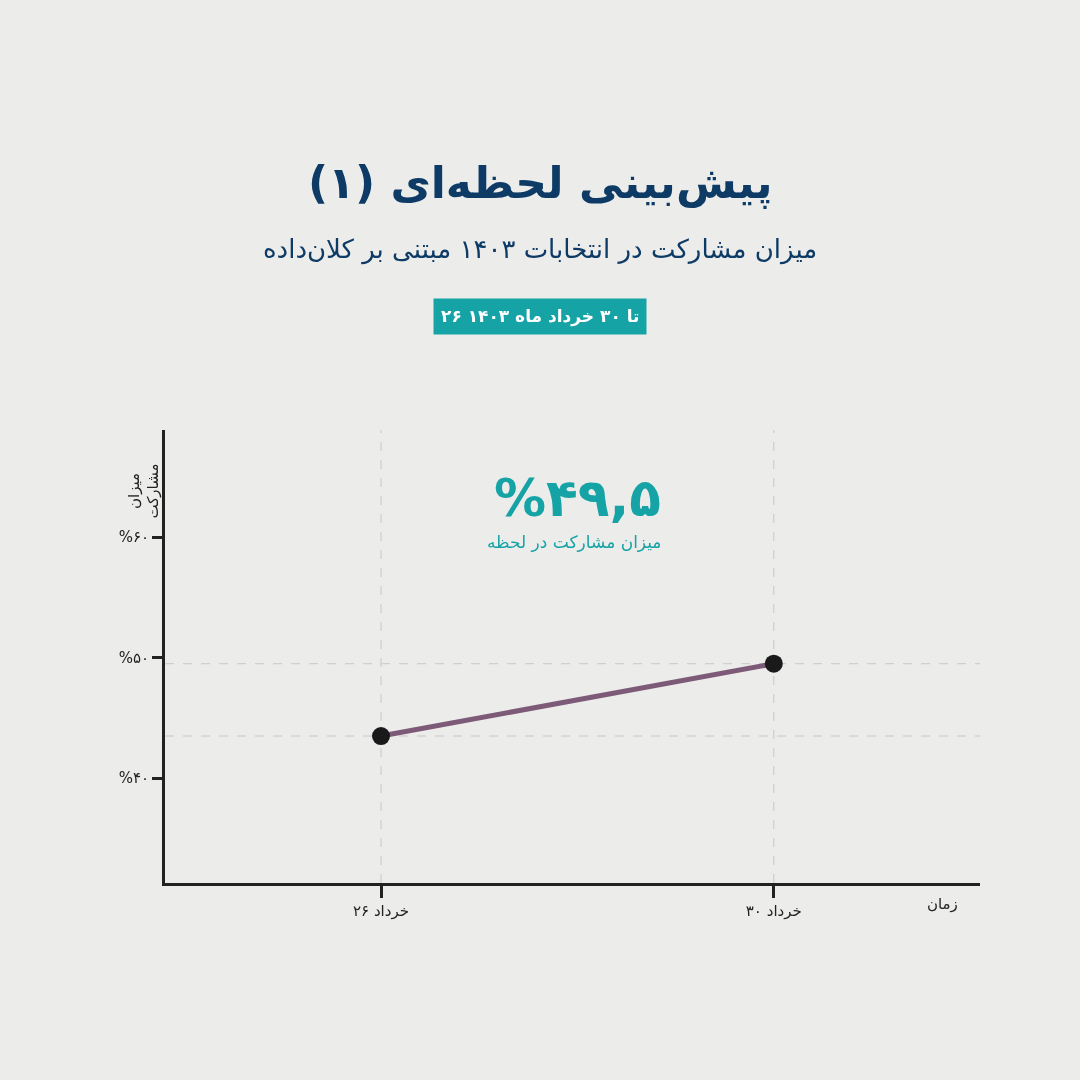  I want to click on chart-title: پیش‌بینی لحظه‌ای (۱), so click(540, 183).